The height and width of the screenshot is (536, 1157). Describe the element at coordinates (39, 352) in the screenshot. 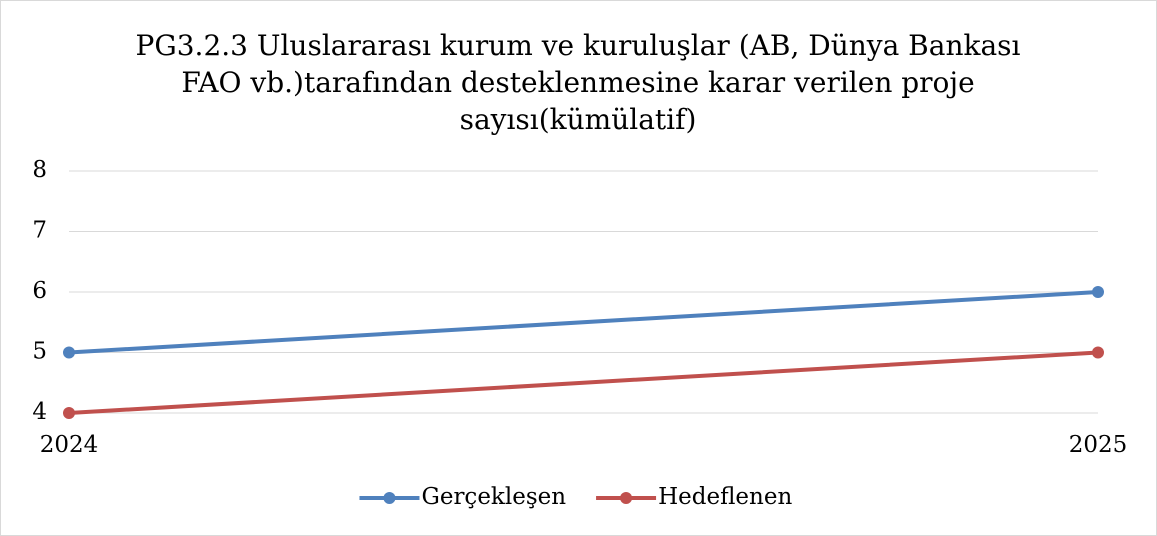

I see `y-tick-label: 5` at that location.